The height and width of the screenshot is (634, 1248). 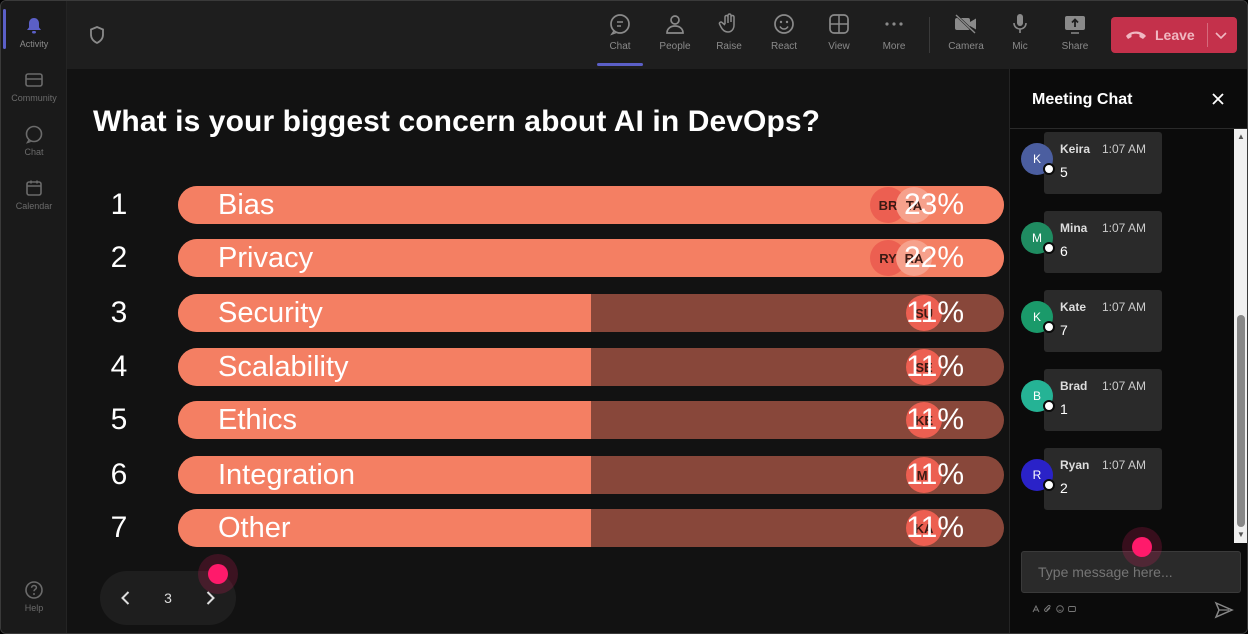 What do you see at coordinates (933, 257) in the screenshot?
I see `poll-option-percent: 22%` at bounding box center [933, 257].